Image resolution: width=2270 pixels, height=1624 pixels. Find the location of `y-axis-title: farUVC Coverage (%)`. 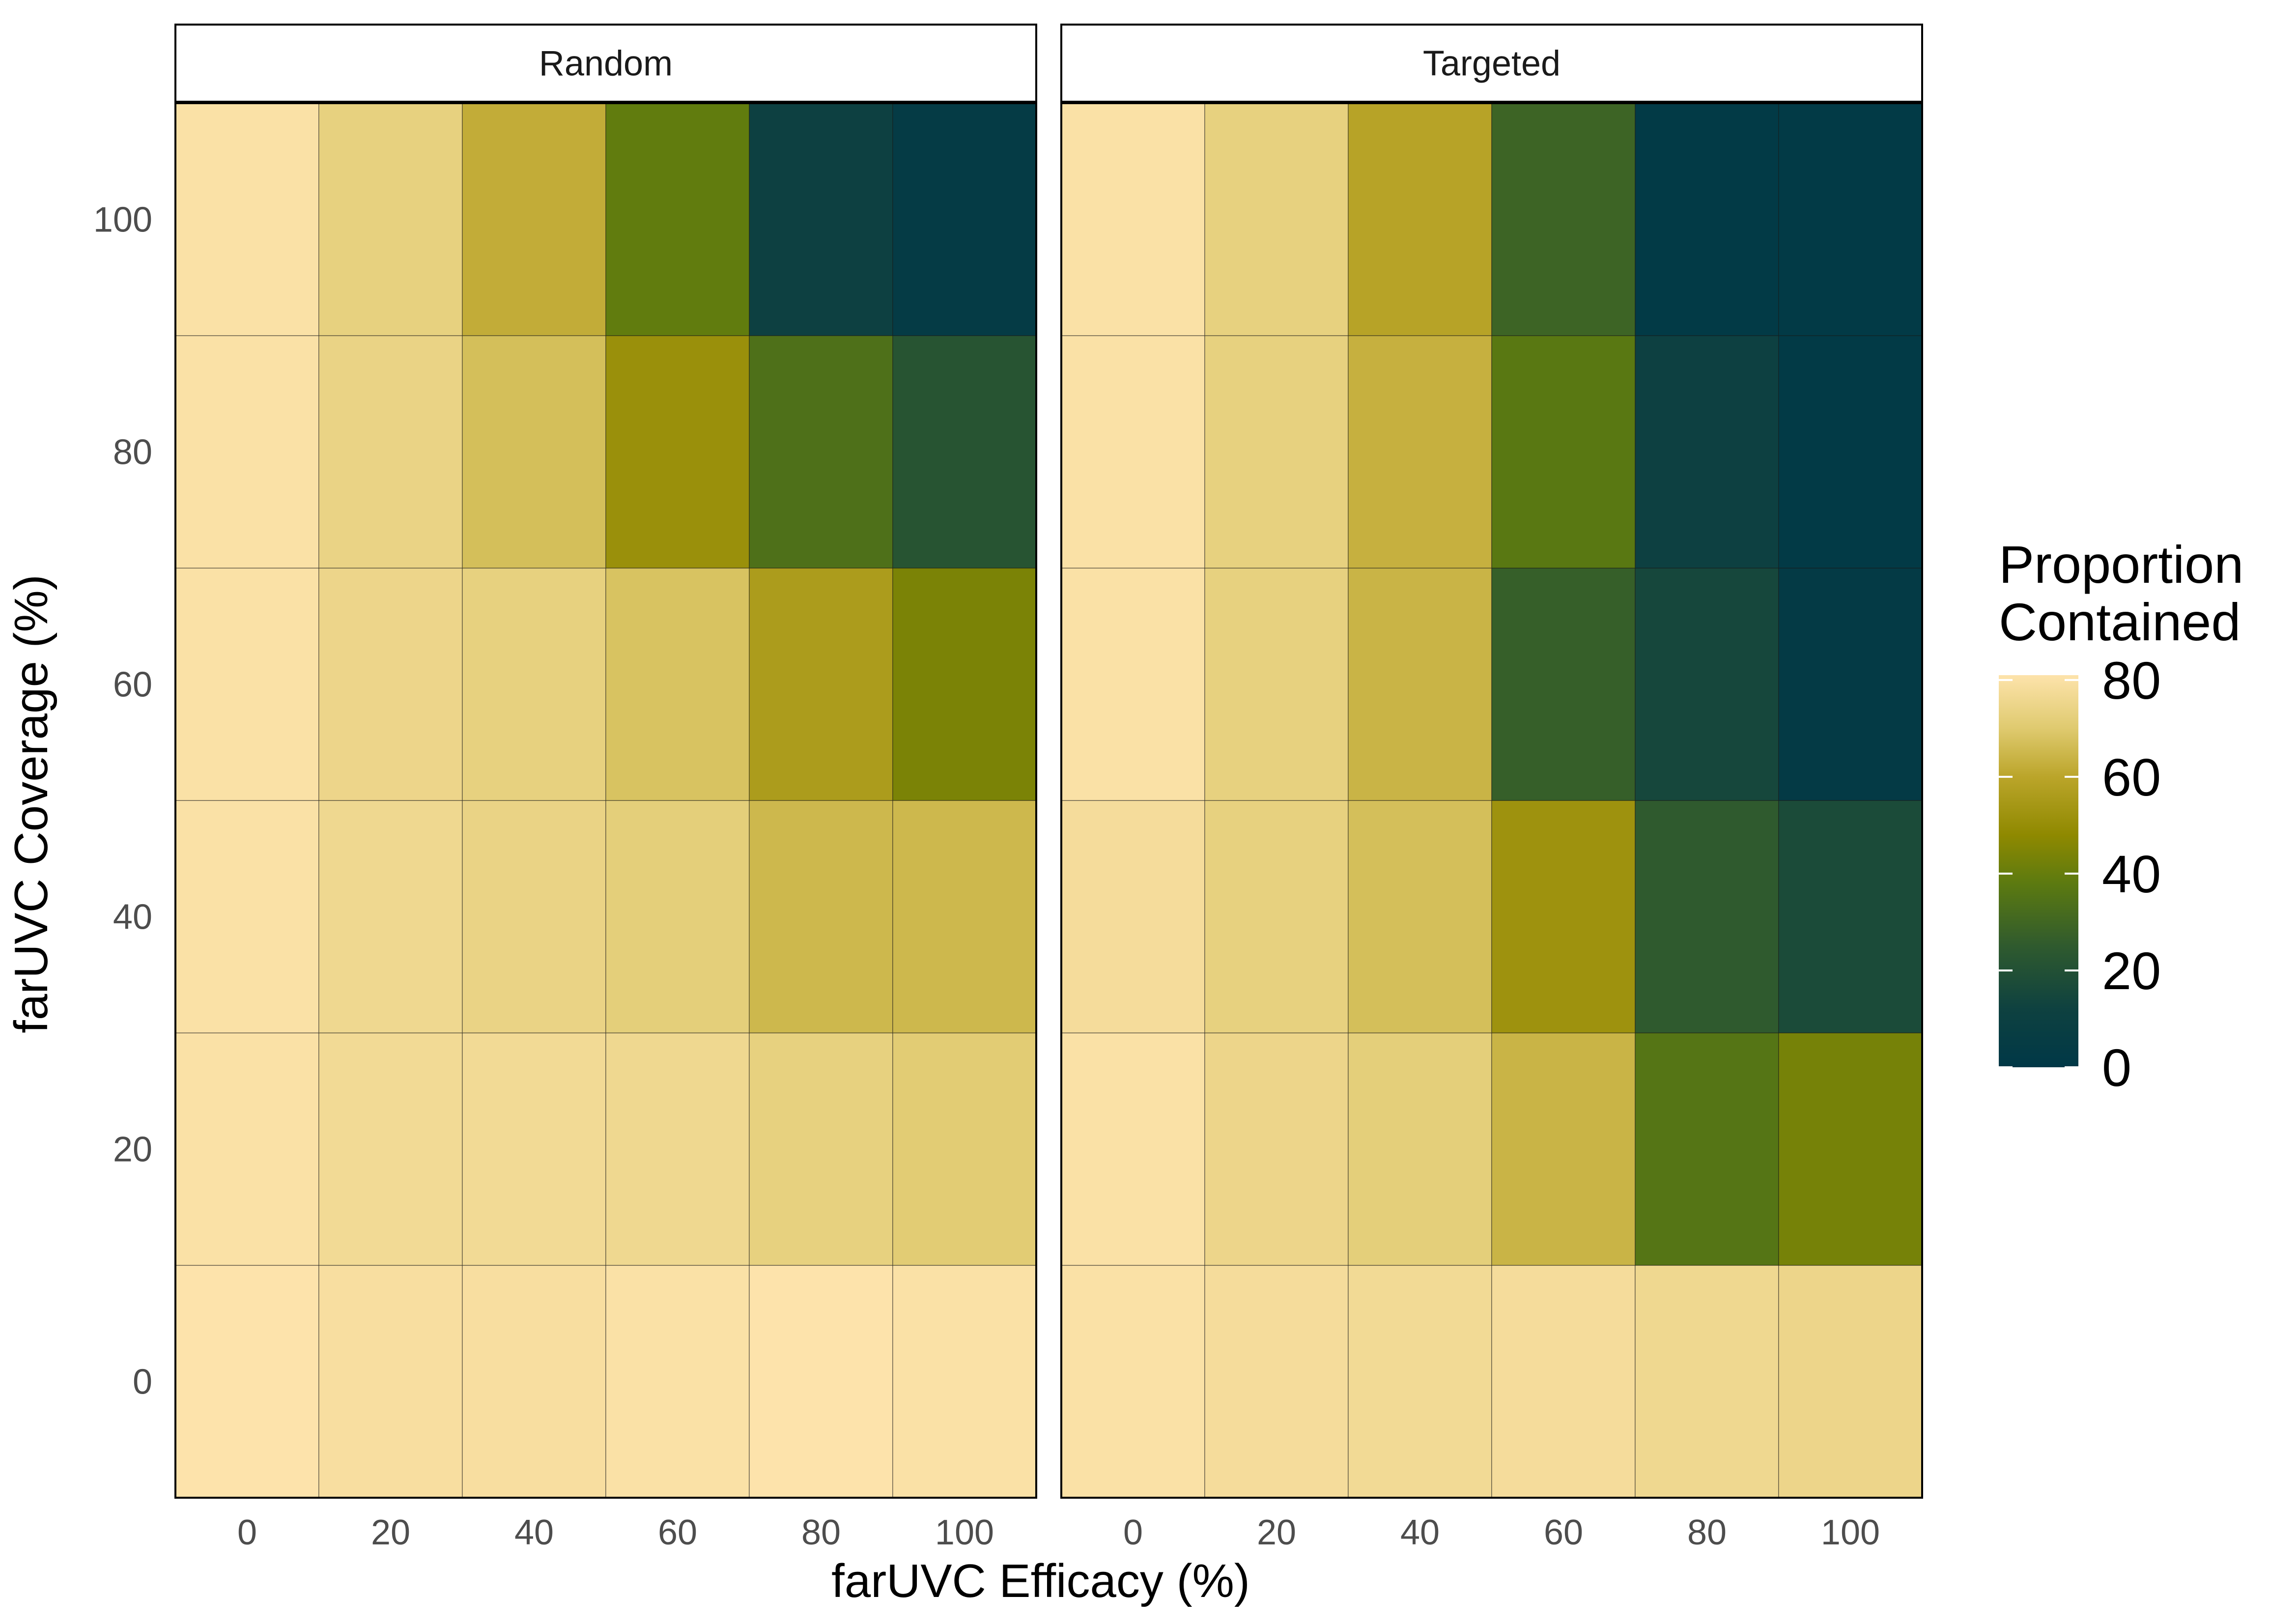

y-axis-title: farUVC Coverage (%) is located at coordinates (31, 803).